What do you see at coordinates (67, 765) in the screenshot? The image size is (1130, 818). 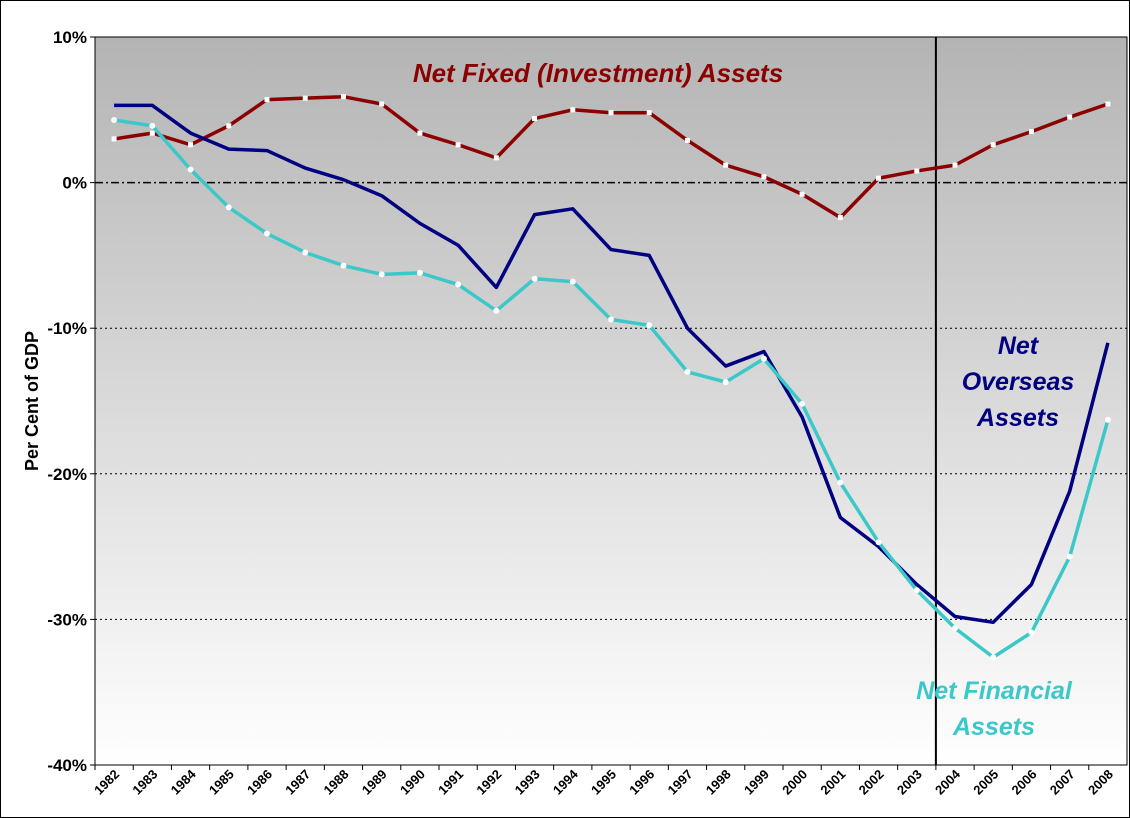 I see `y-tick-label: -40%` at bounding box center [67, 765].